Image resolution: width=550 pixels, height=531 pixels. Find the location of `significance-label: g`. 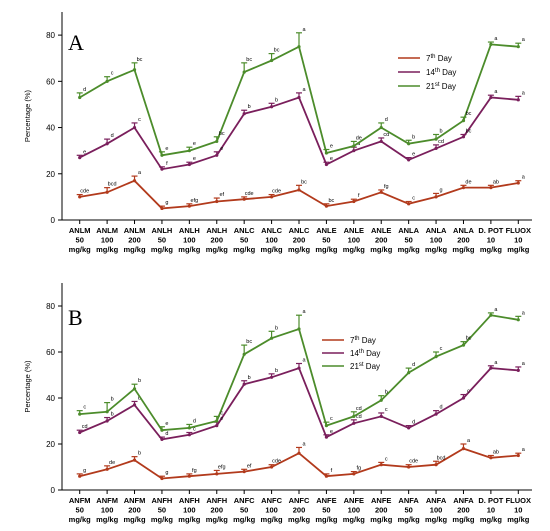

significance-label: g is located at coordinates (166, 473).